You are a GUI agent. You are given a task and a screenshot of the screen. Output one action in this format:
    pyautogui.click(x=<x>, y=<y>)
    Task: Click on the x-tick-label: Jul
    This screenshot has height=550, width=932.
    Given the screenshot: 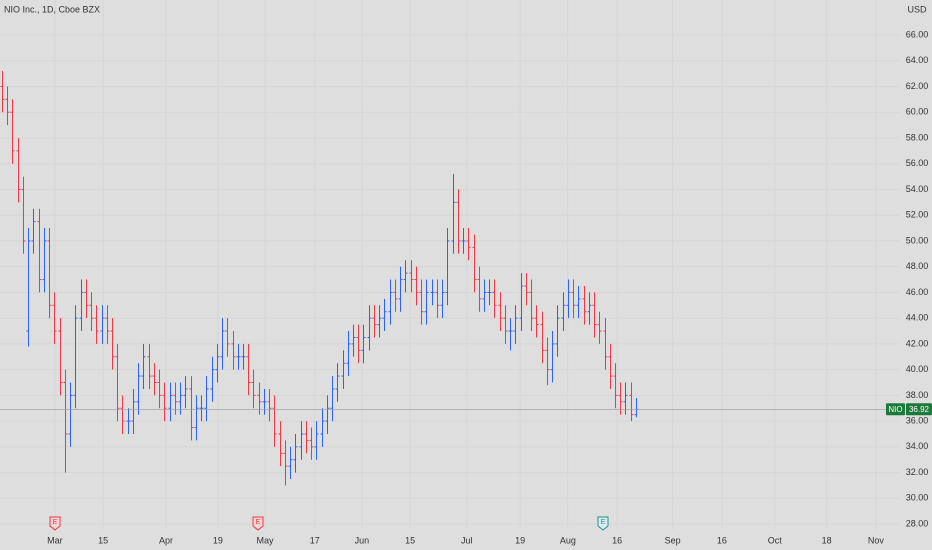 What is the action you would take?
    pyautogui.click(x=467, y=540)
    